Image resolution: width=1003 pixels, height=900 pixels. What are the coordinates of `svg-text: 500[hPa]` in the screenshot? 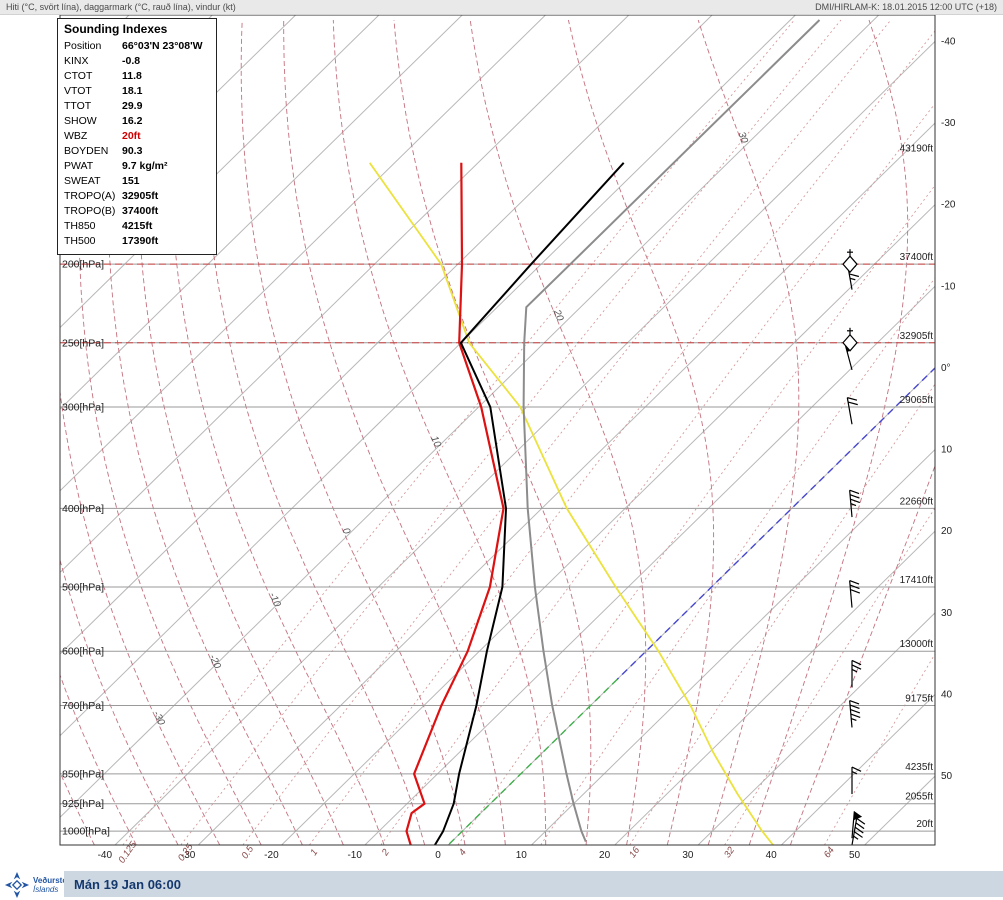 It's located at (83, 587).